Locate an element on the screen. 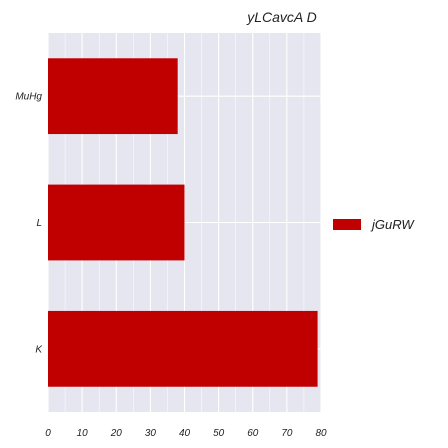 This screenshot has width=448, height=448. y-tick-label: K is located at coordinates (39, 349).